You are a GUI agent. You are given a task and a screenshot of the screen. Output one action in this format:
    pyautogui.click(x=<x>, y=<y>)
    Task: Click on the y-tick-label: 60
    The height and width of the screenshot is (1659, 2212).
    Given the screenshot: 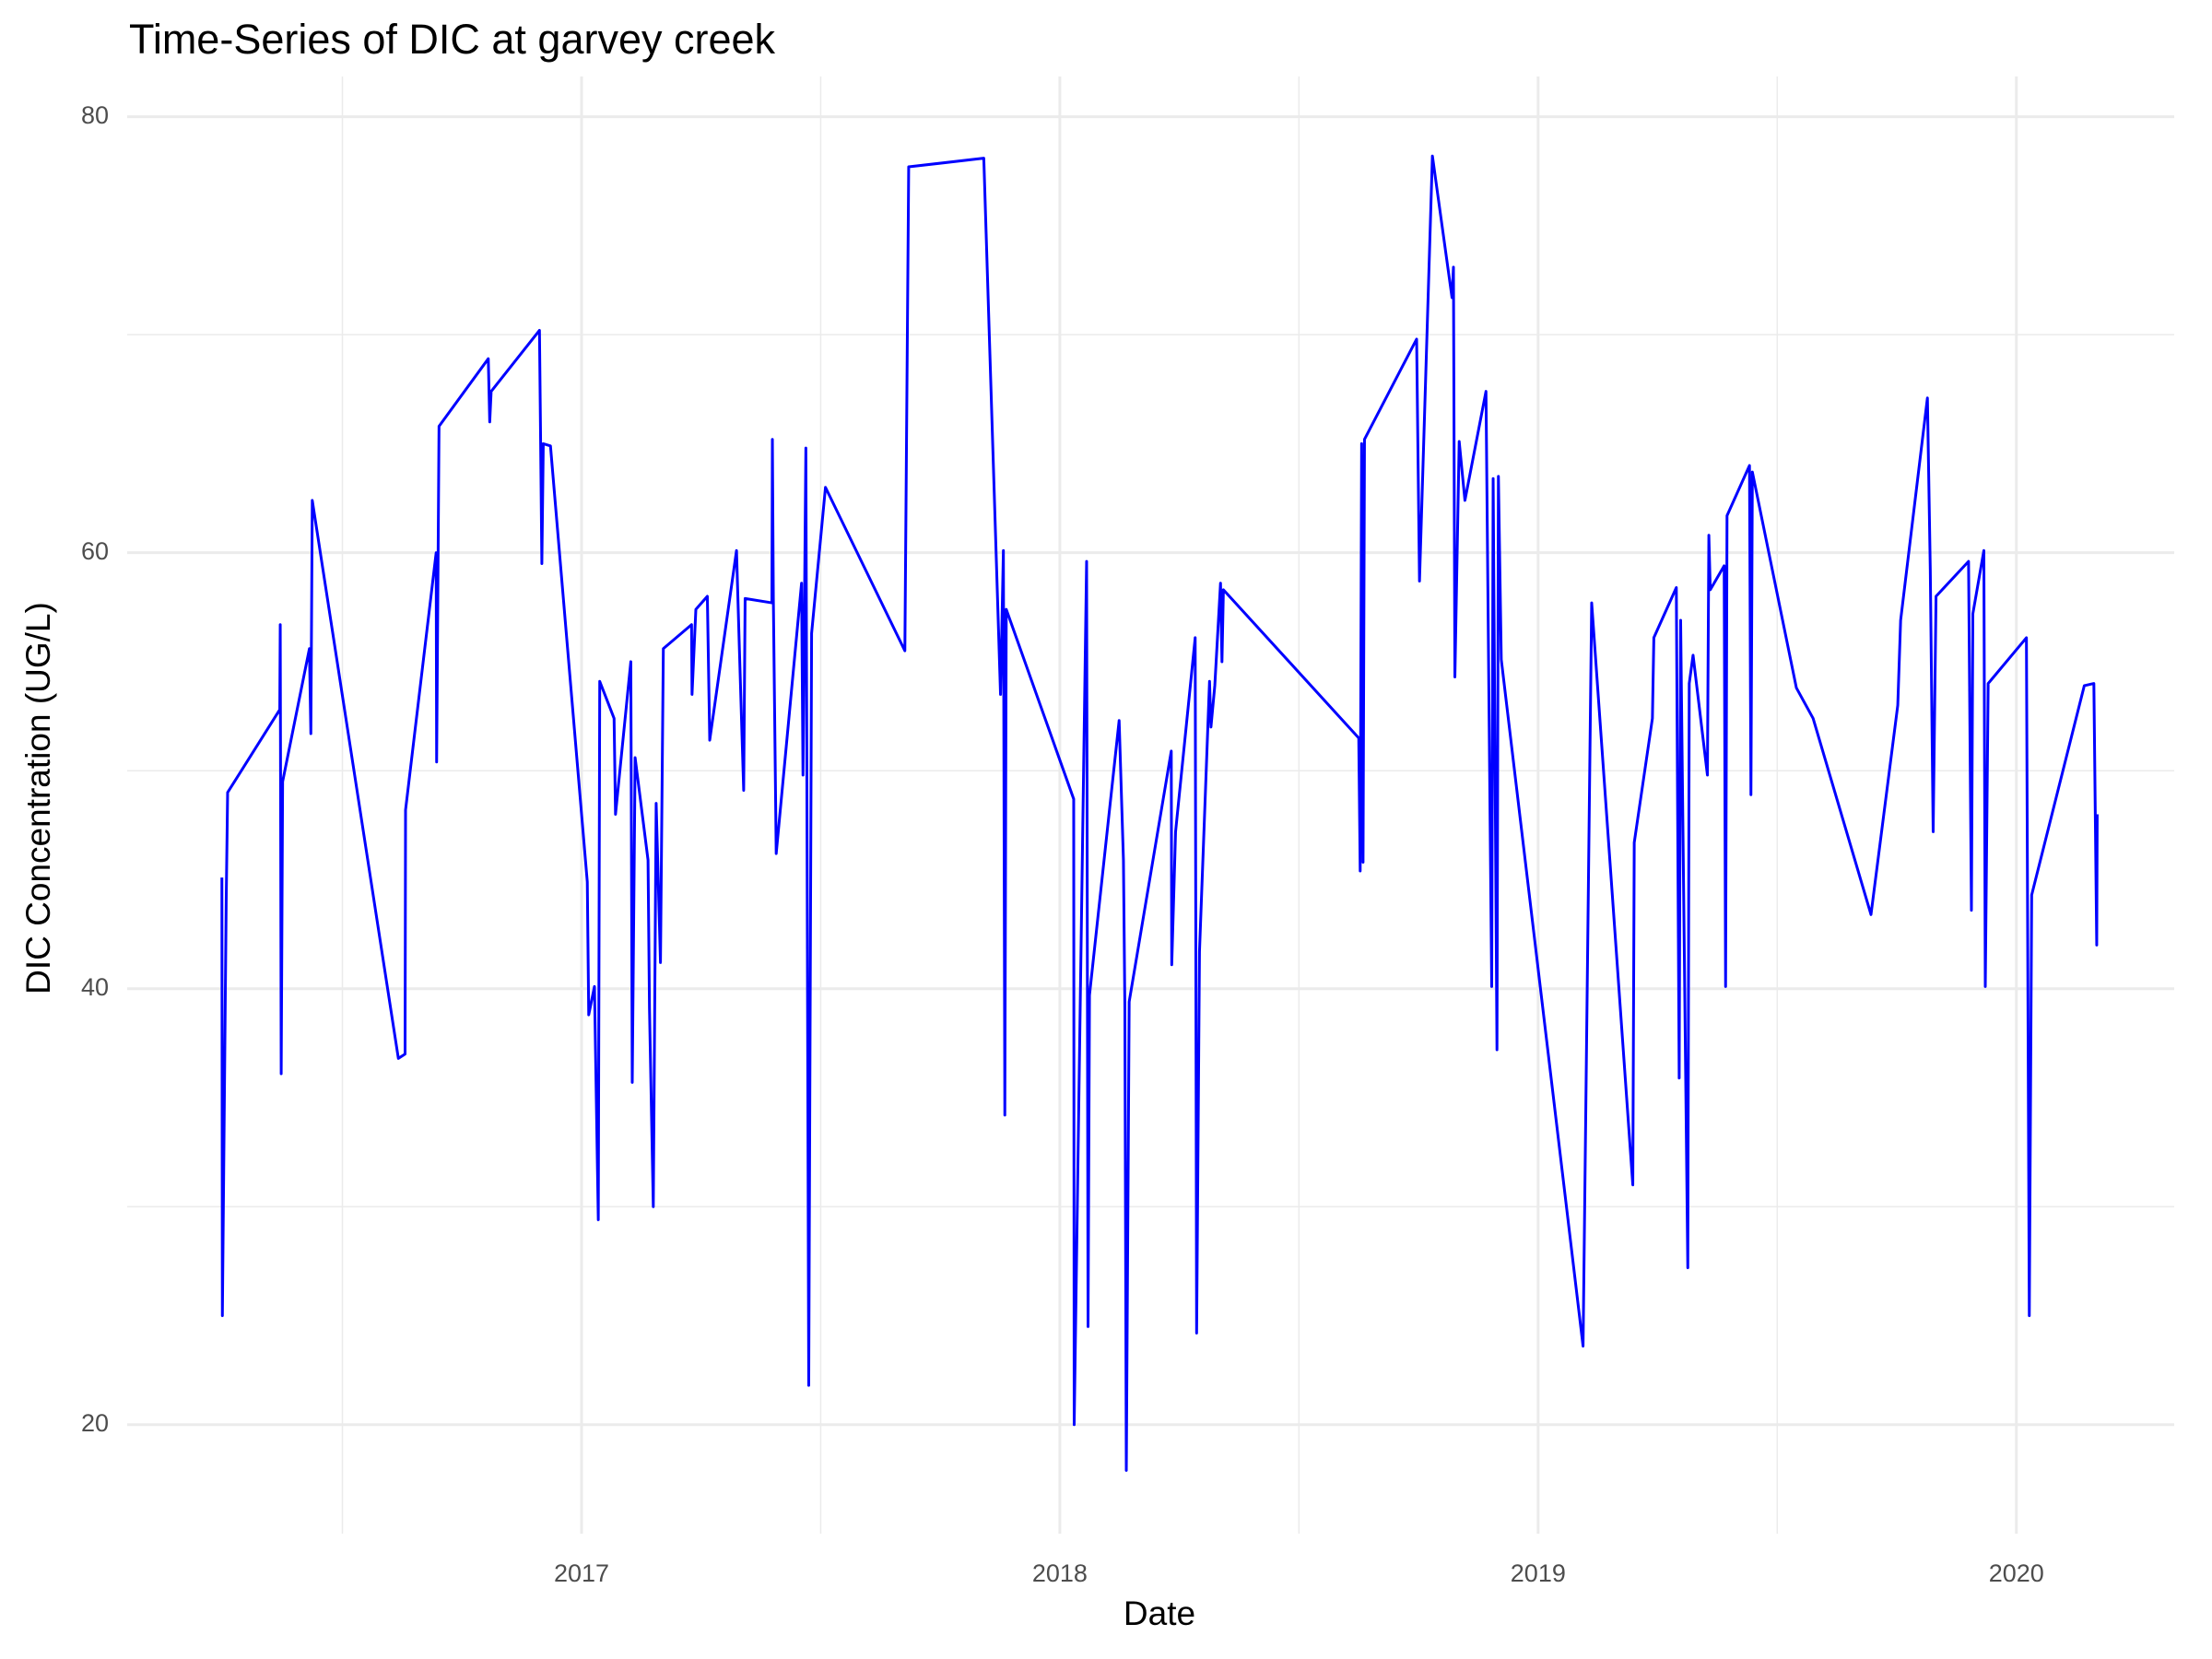 What is the action you would take?
    pyautogui.click(x=95, y=551)
    